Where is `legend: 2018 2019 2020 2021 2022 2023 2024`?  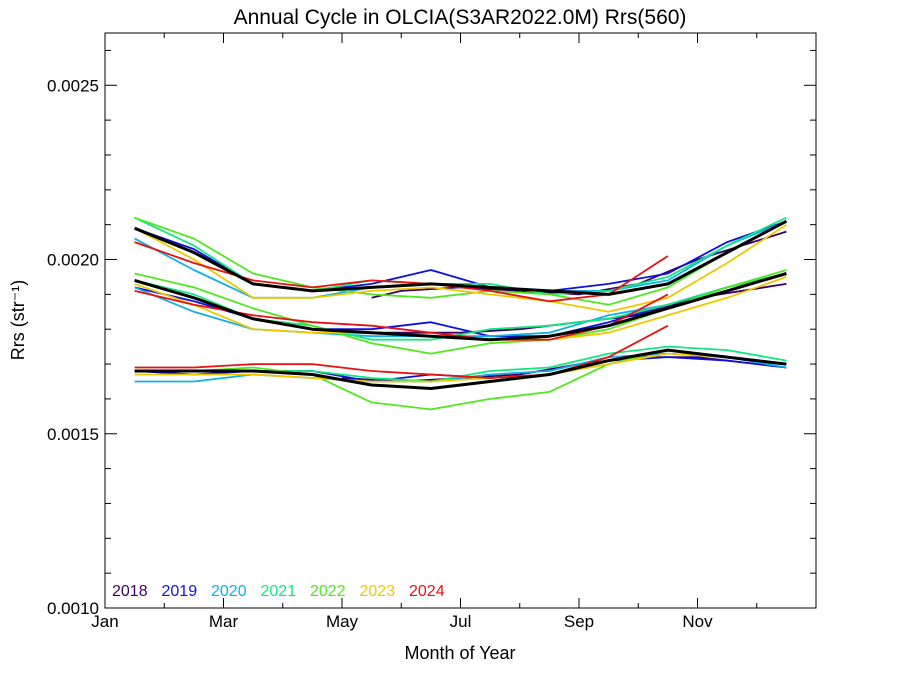 legend: 2018 2019 2020 2021 2022 2023 2024 is located at coordinates (278, 591).